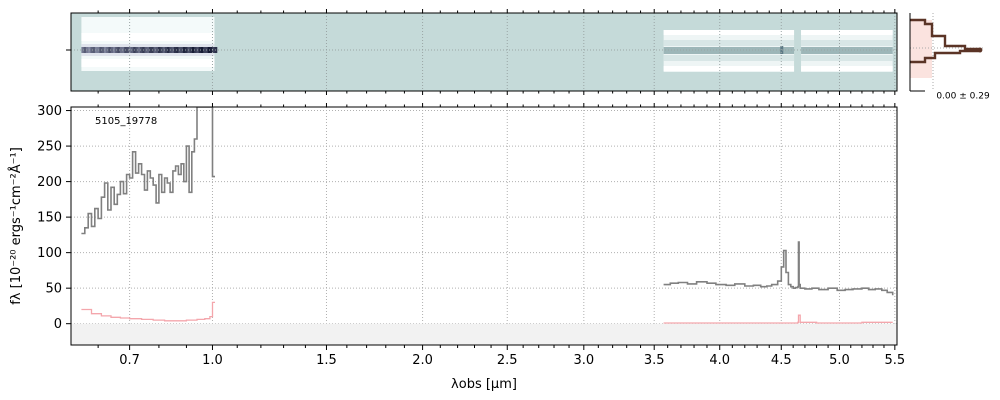 The image size is (1000, 400). I want to click on y-axis-label: fλ [10⁻²⁰ ergs⁻¹cm⁻²Å⁻¹], so click(16, 226).